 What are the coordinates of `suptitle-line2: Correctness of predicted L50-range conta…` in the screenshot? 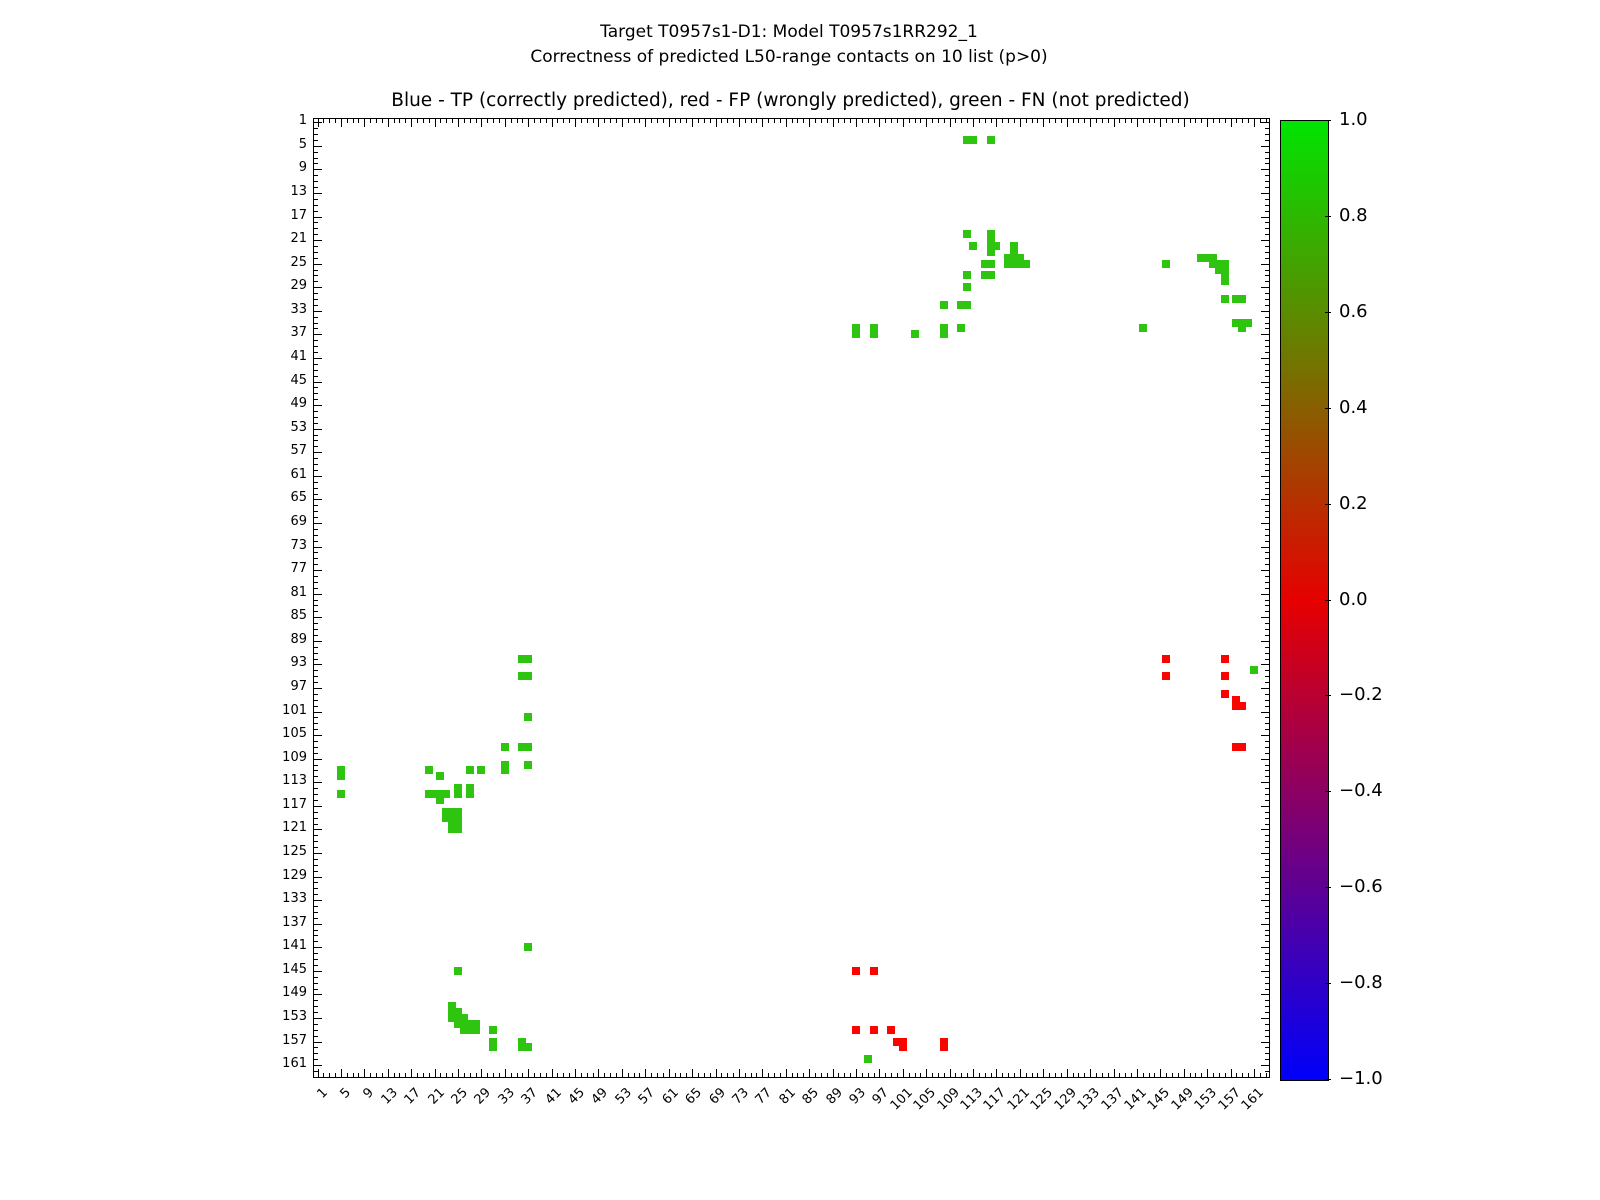 It's located at (789, 57).